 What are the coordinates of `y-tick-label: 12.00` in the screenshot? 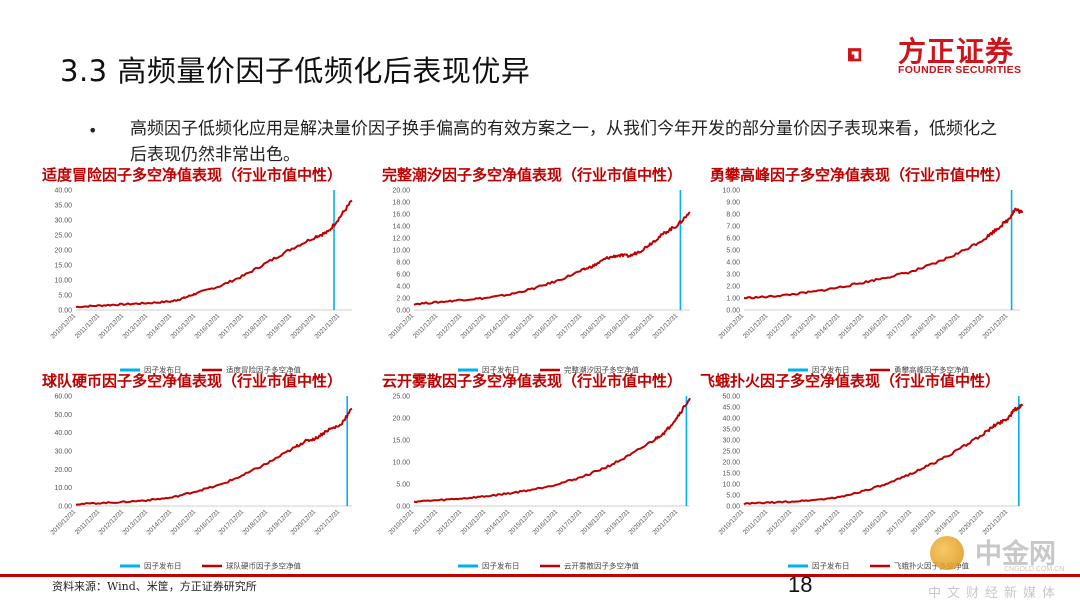 It's located at (401, 239).